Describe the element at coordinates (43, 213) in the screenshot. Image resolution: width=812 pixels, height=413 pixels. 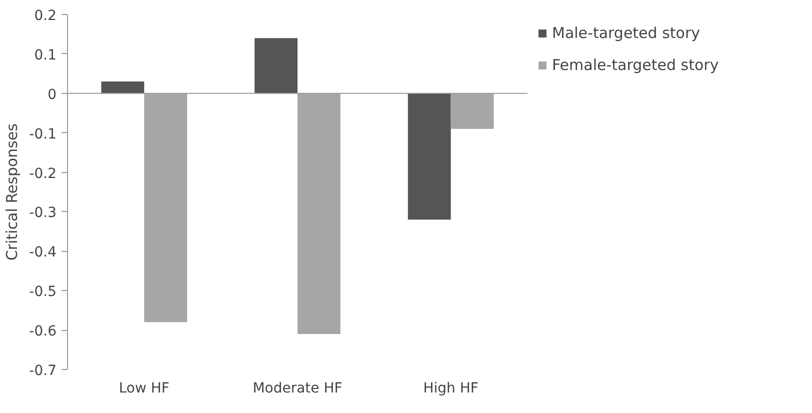
I see `y-tick-label: -0.3` at that location.